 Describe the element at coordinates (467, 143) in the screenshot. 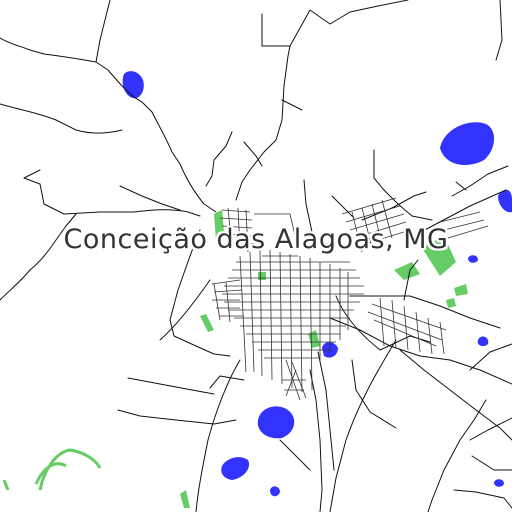

I see `lake-northeast` at that location.